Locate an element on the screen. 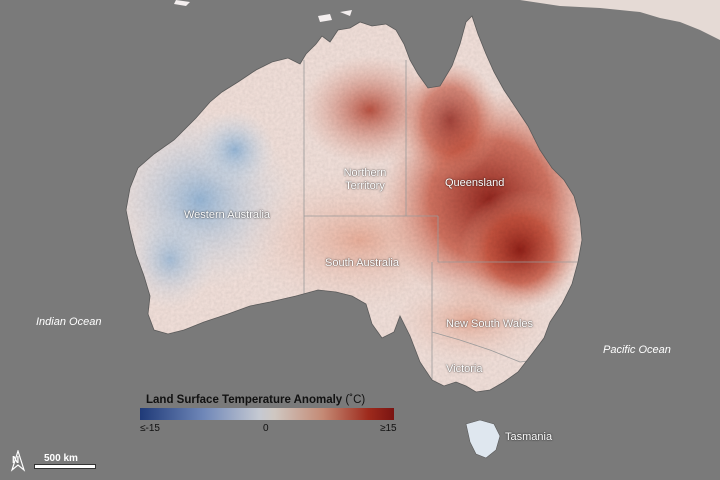 The image size is (720, 480). legend-color-bar is located at coordinates (267, 414).